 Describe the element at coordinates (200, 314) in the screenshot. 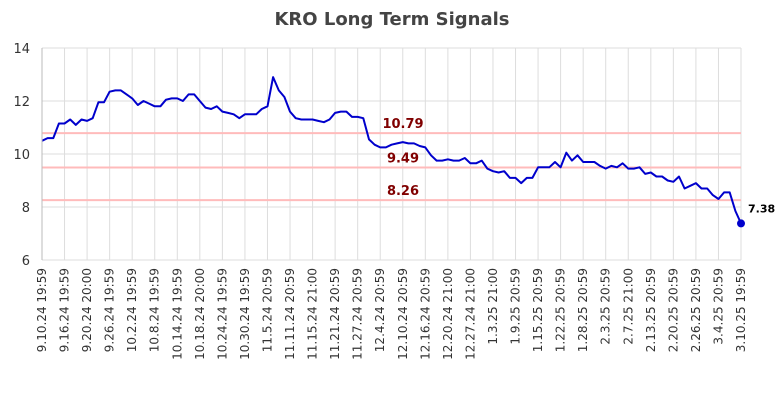

I see `x-tick-label: 10.18.24 20:00` at that location.